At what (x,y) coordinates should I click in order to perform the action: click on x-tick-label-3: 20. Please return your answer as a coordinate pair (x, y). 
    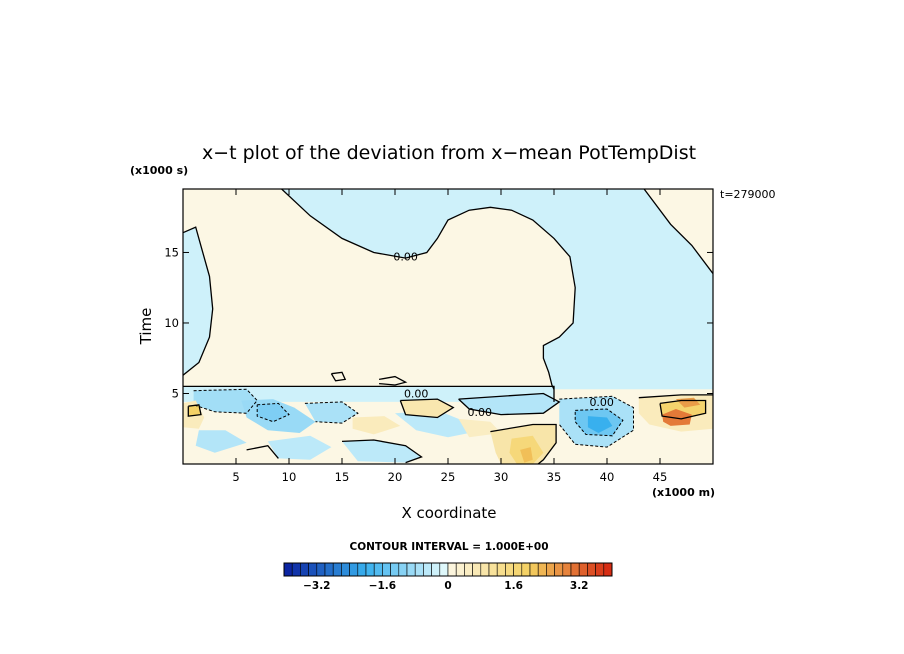
    Looking at the image, I should click on (395, 477).